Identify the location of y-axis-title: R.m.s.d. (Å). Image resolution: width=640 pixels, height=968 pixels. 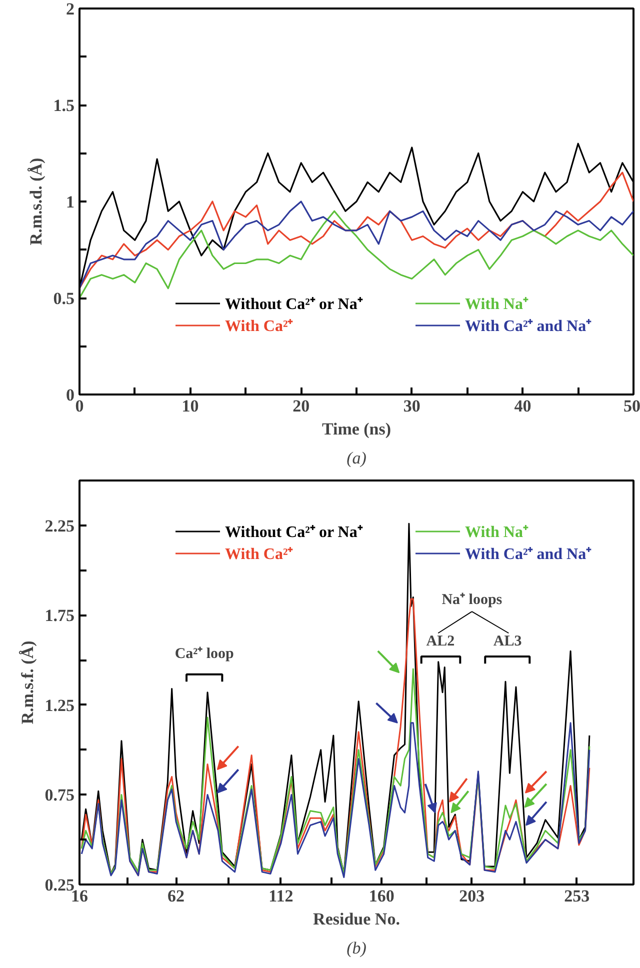
(36, 202).